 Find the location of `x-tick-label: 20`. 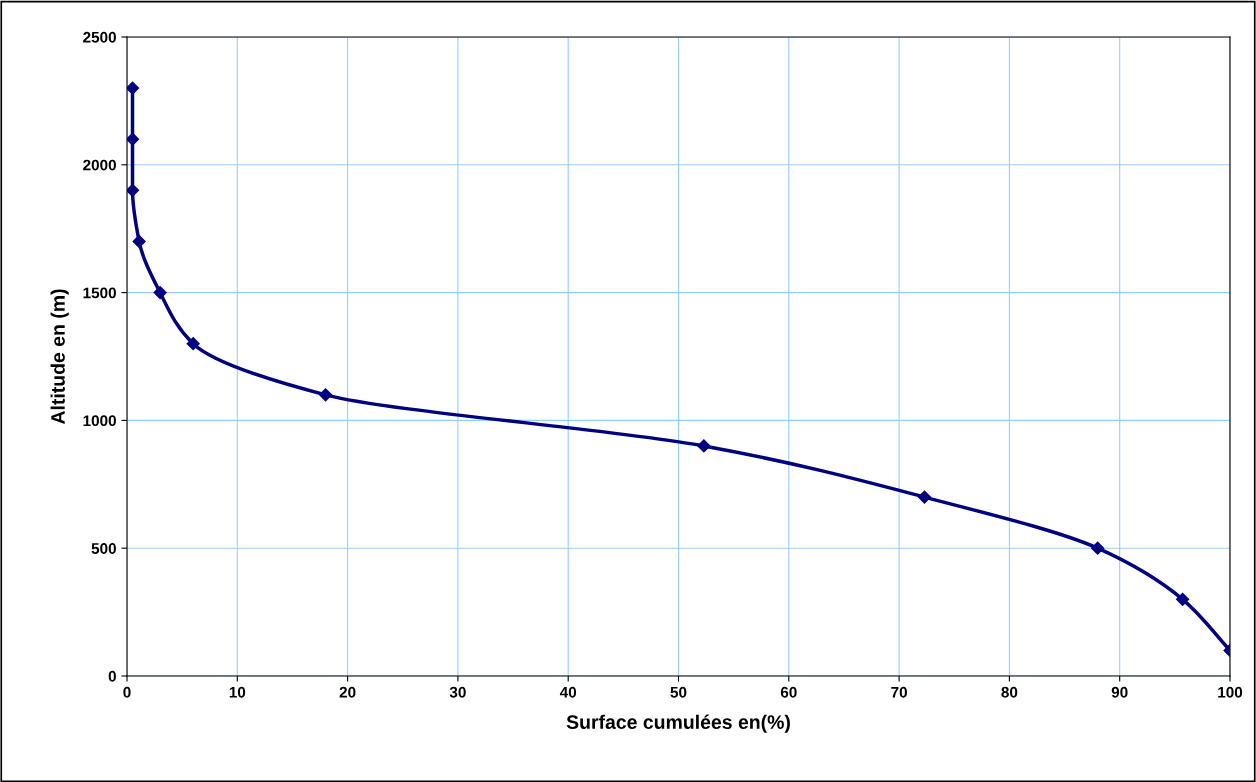

x-tick-label: 20 is located at coordinates (347, 692).